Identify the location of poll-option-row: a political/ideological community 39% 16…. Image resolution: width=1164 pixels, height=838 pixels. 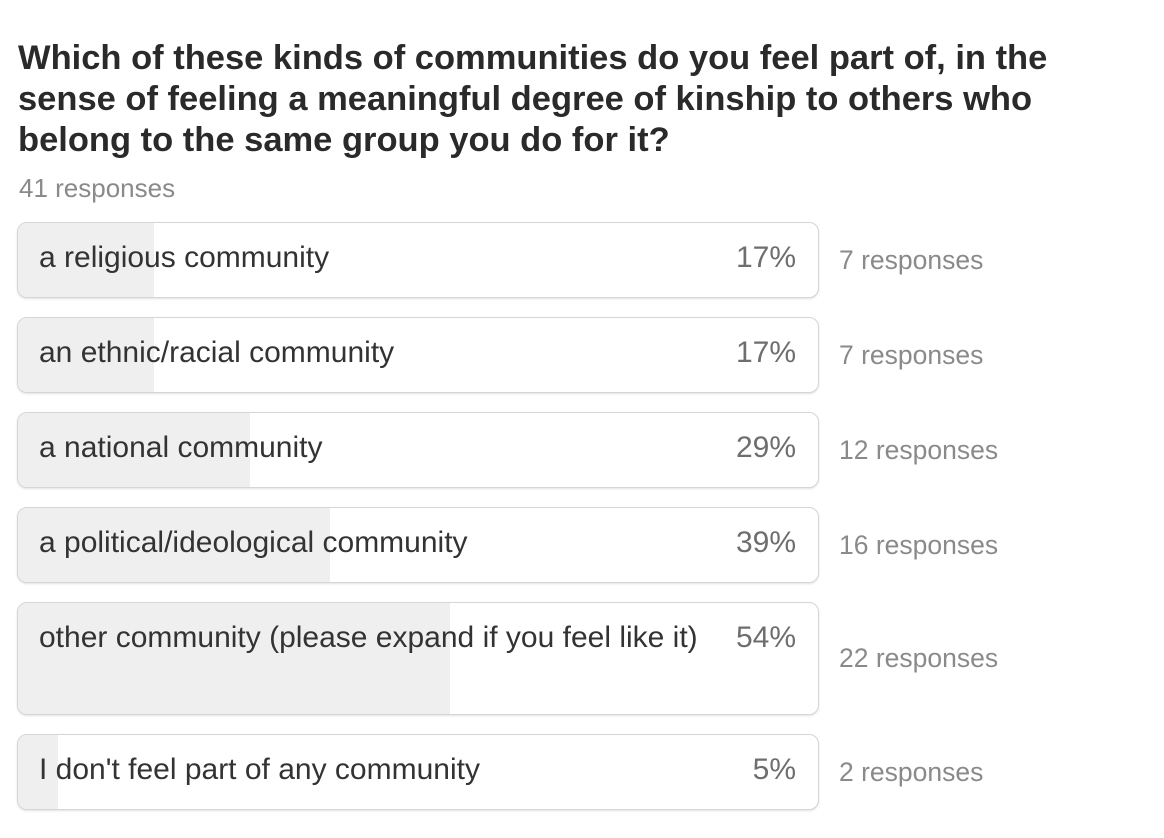
(587, 545).